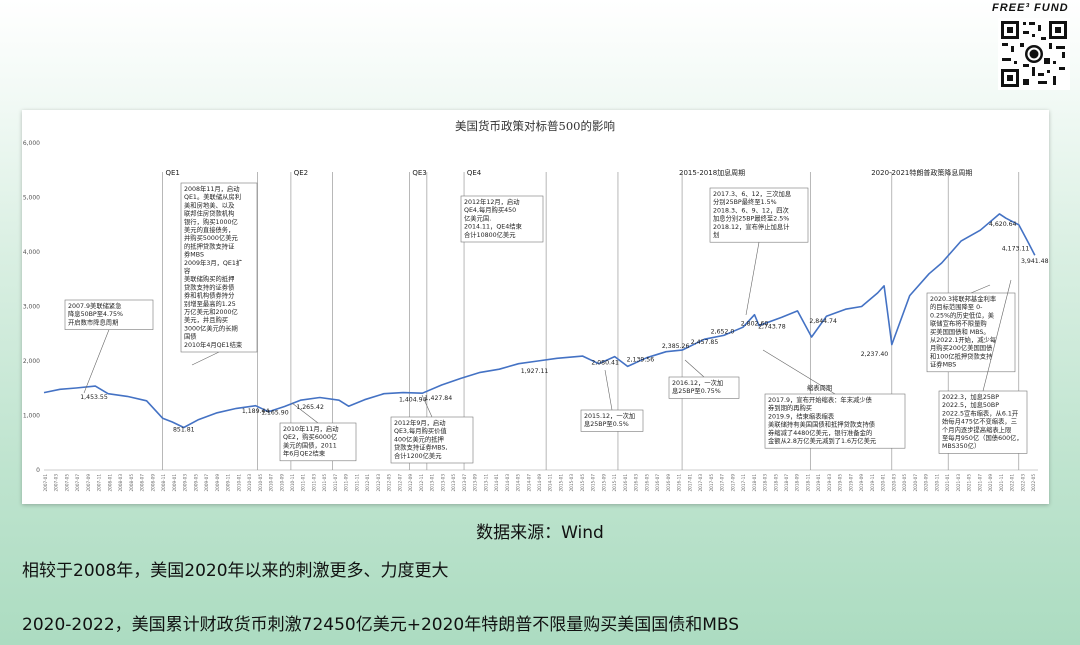  I want to click on annotation-line: 贷款支持的证券债, so click(209, 286).